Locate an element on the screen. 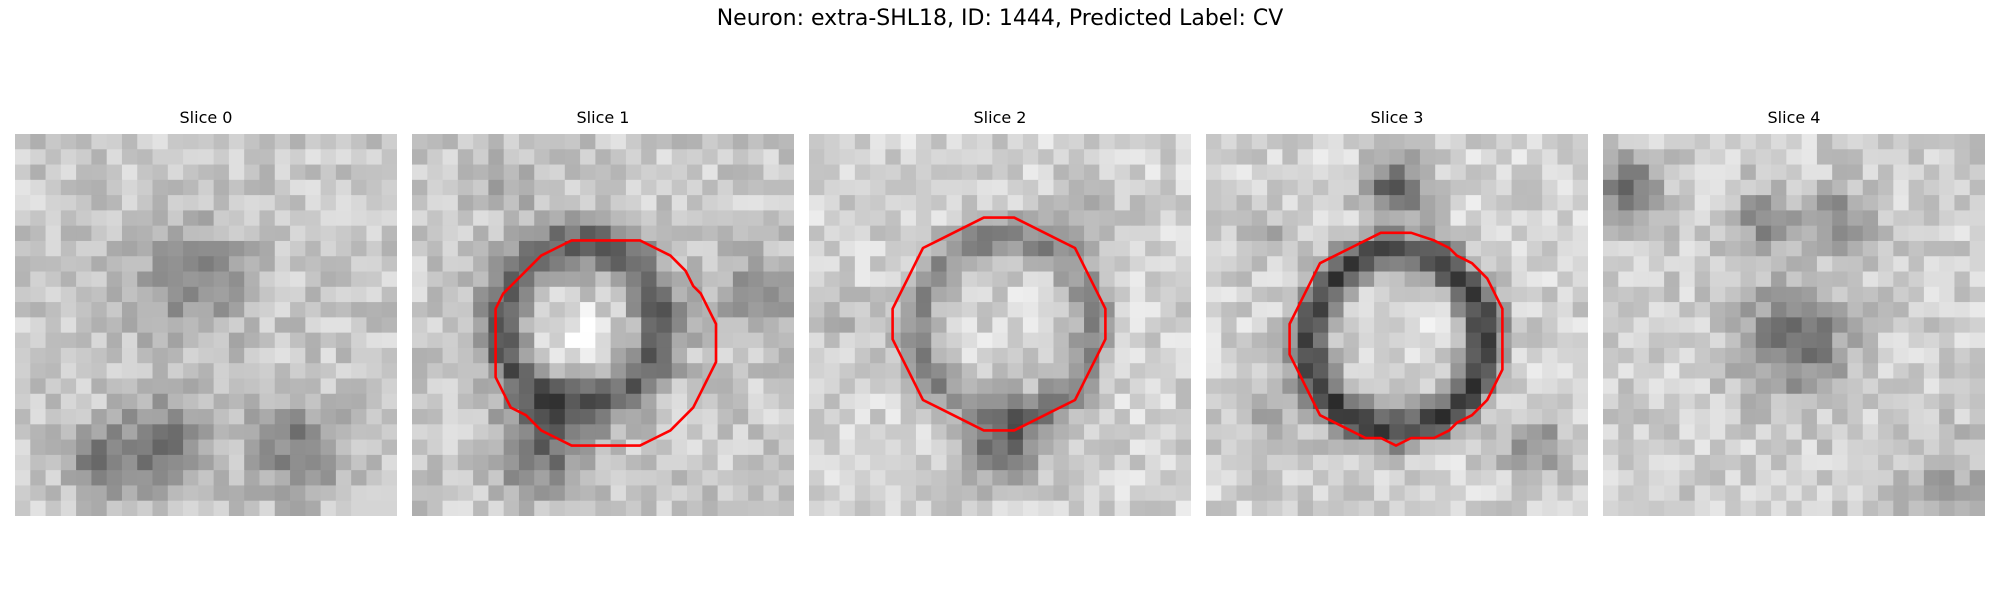  slice-0-pixels is located at coordinates (206, 325).